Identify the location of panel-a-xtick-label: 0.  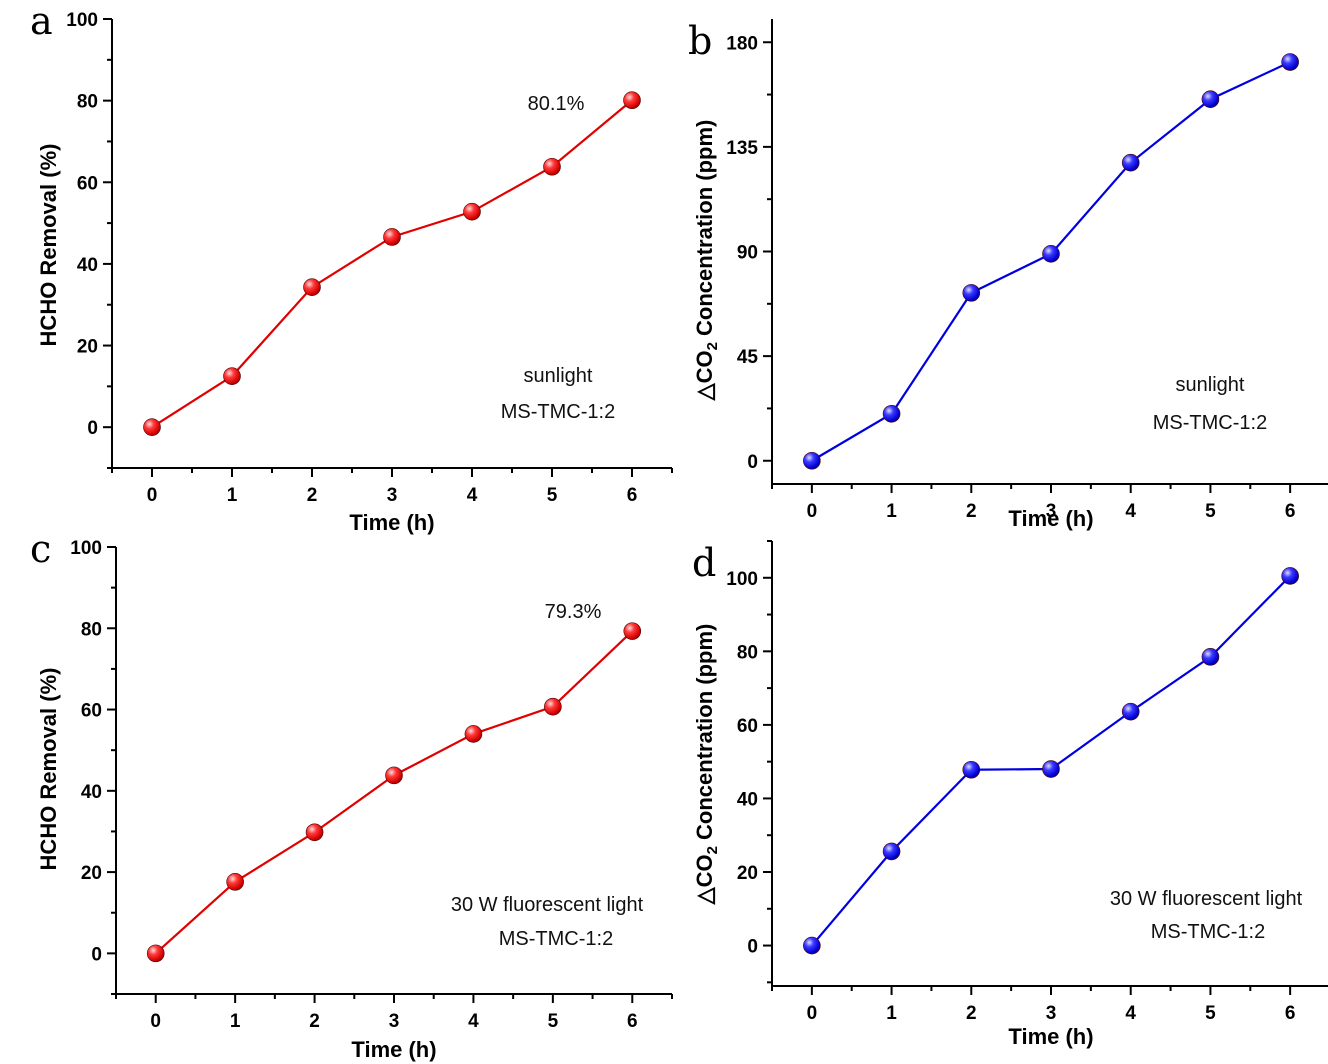
(152, 495).